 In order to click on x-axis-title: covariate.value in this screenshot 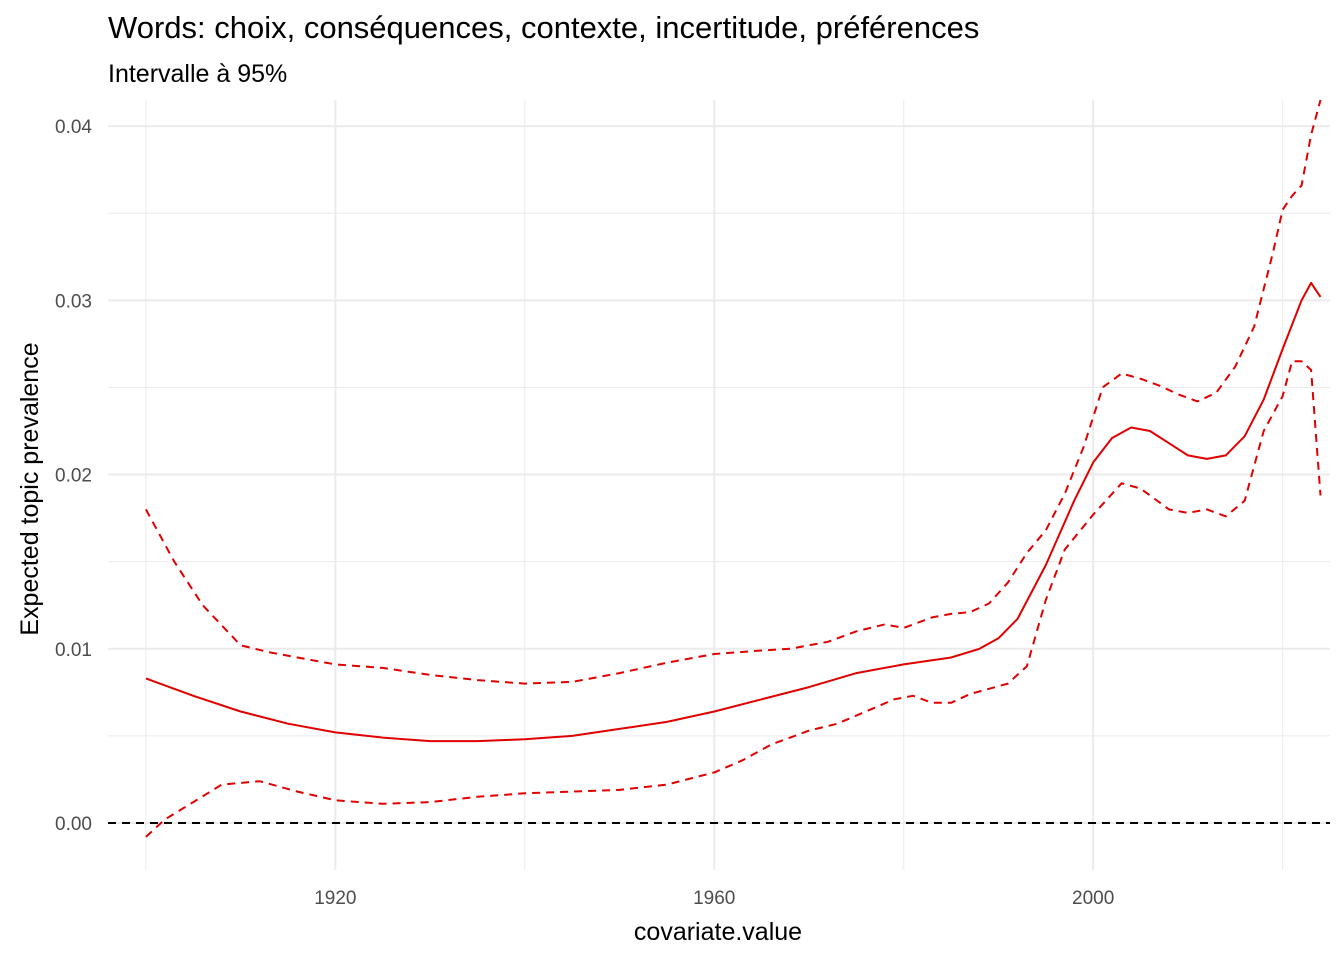, I will do `click(718, 932)`.